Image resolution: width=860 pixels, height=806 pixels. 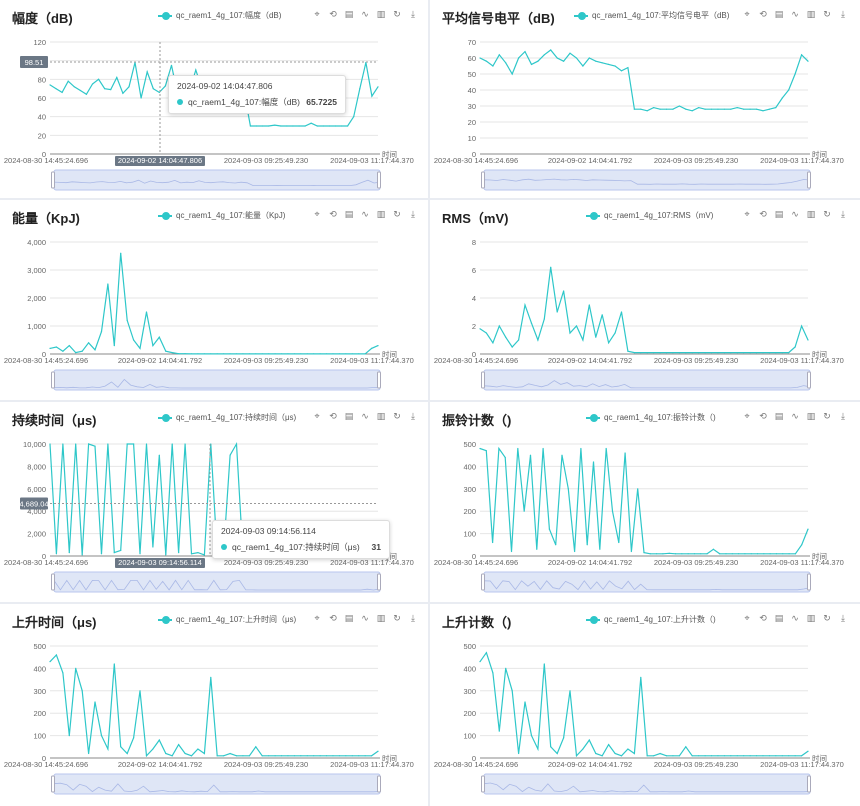 I want to click on legend-item: qc_raem1_4g_107:幅度（dB), so click(x=219, y=15).